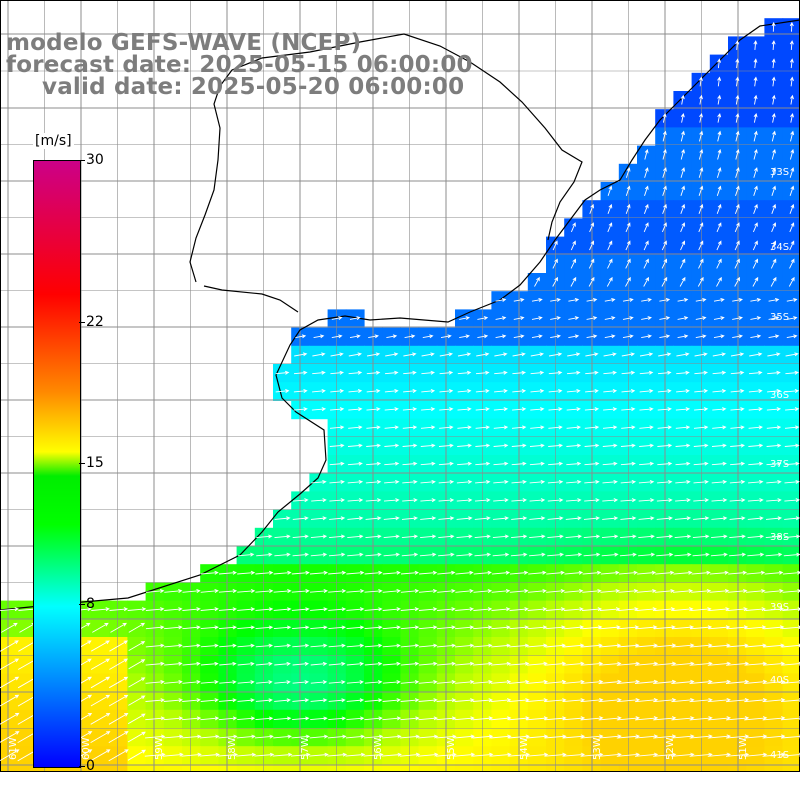 The image size is (800, 800). I want to click on latitude-label: 33S, so click(779, 172).